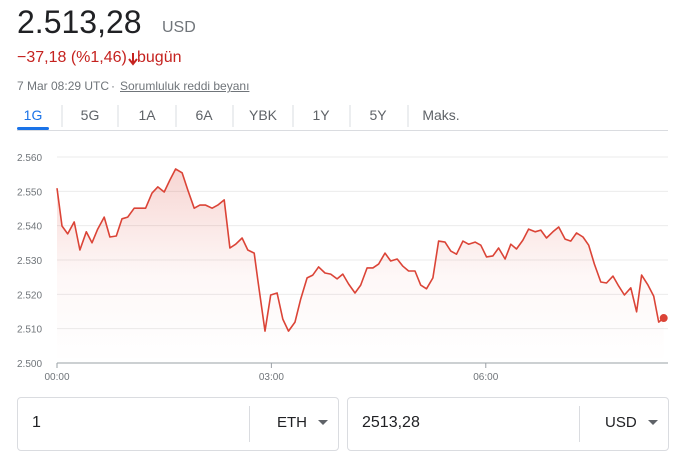 This screenshot has width=700, height=456. Describe the element at coordinates (29, 364) in the screenshot. I see `y-tick-label: 2.500` at that location.